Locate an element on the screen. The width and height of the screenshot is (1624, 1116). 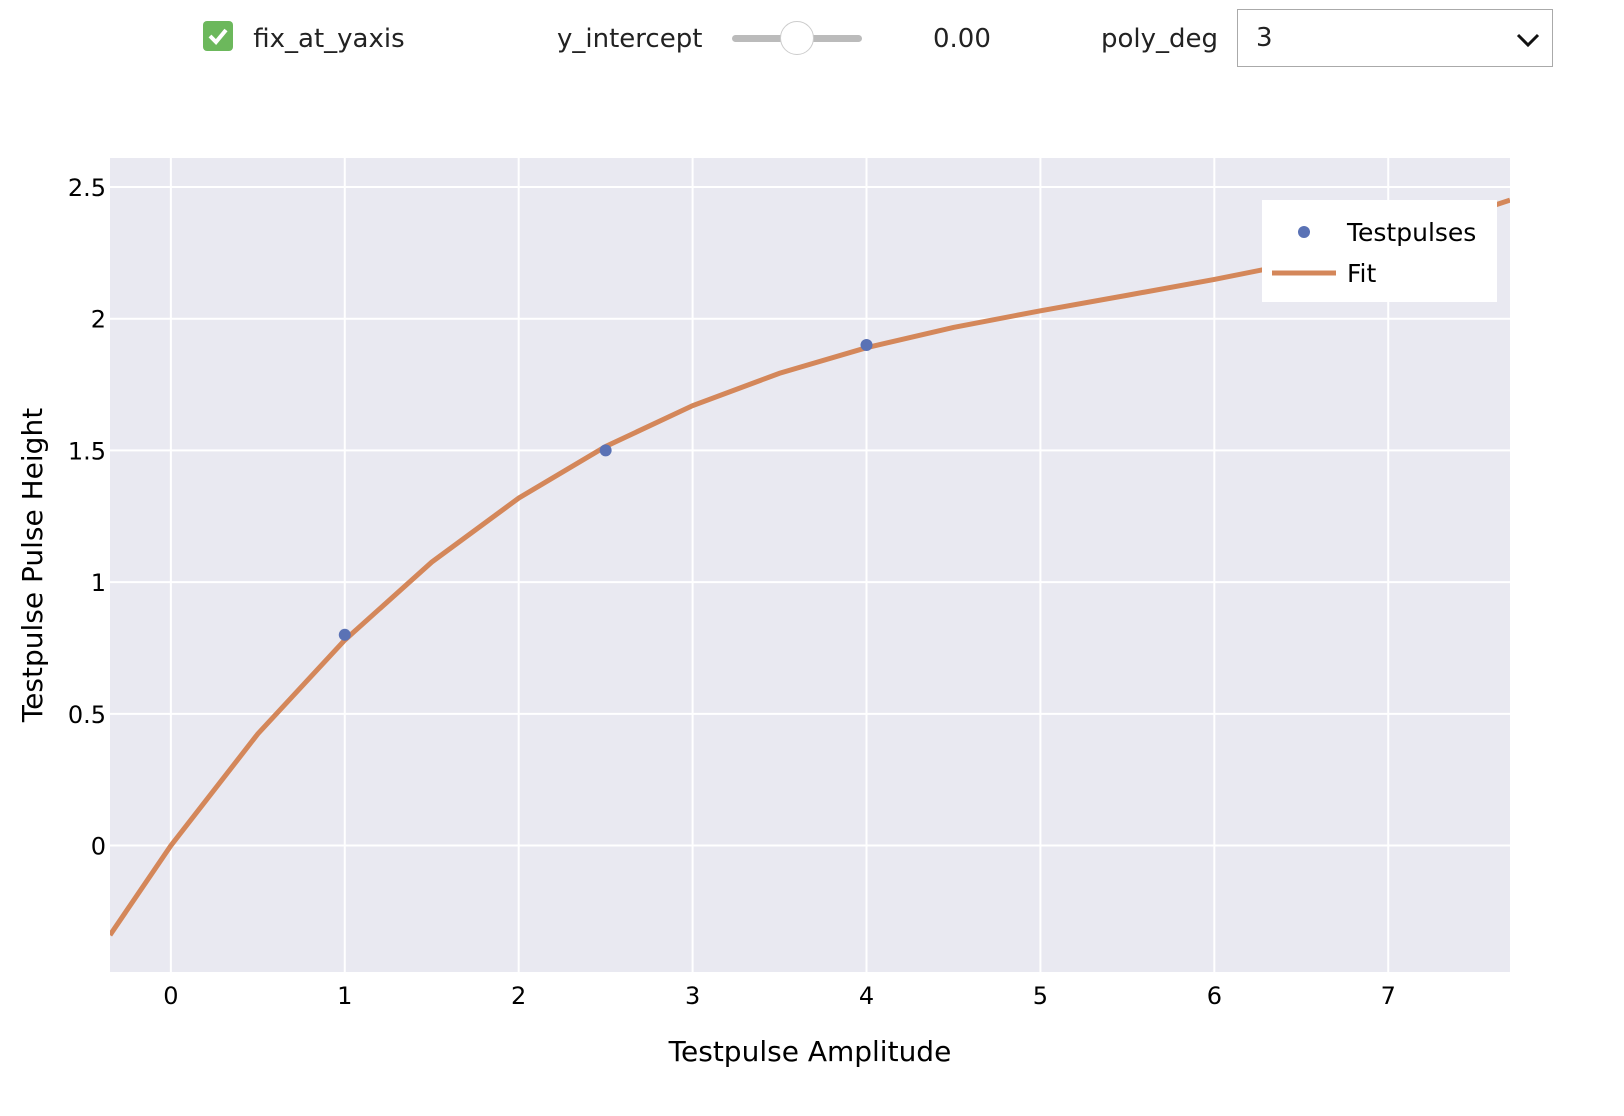
legend-box is located at coordinates (1379, 251).